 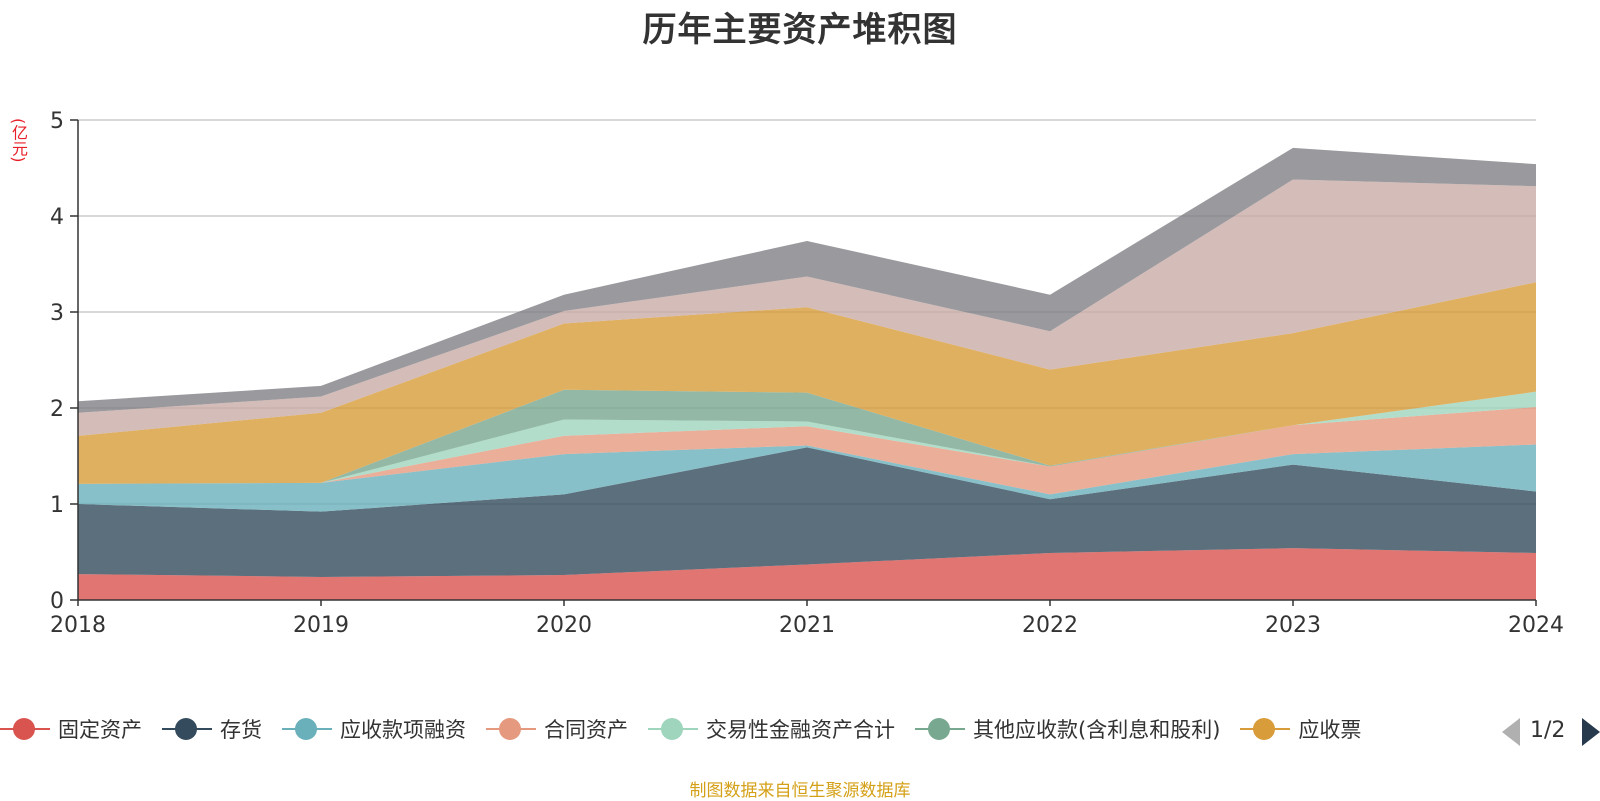 I want to click on legend-label: 其他应收款(含利息和股利), so click(x=1097, y=730).